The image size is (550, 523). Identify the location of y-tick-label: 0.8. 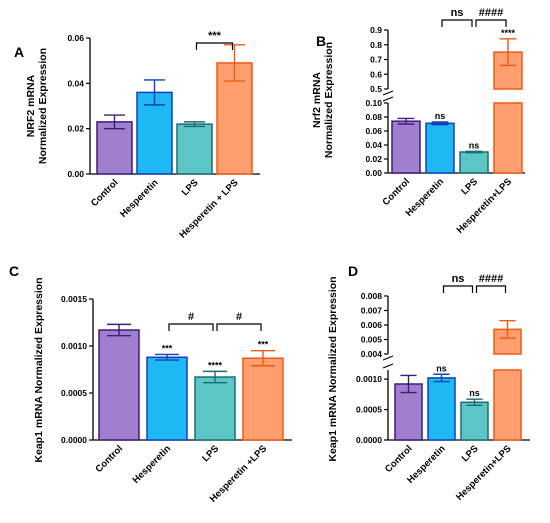
(376, 45).